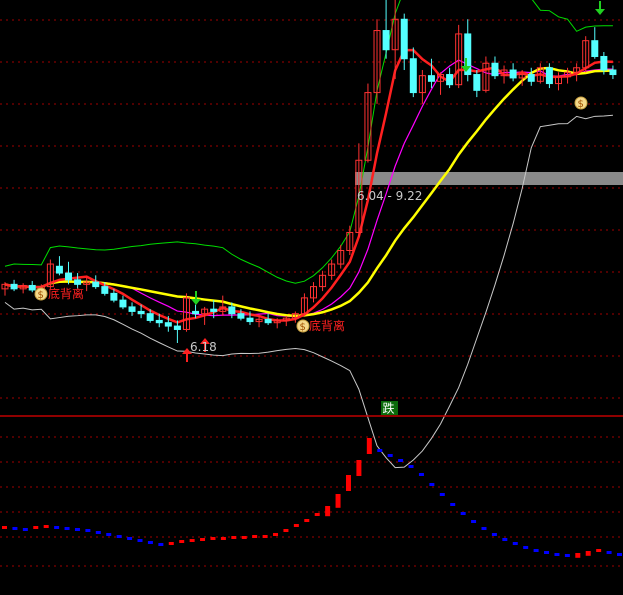  I want to click on low-price-label: 6.18, so click(203, 347).